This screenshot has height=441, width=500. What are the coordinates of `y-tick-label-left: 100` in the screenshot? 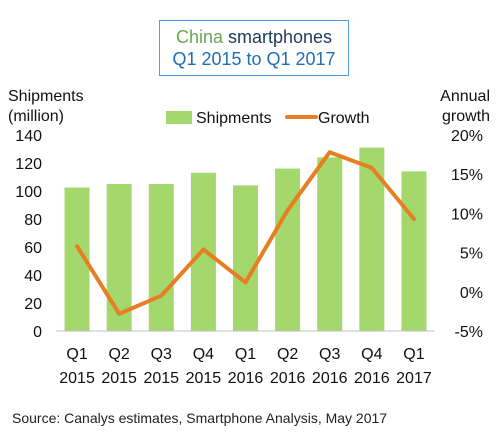 It's located at (28, 192).